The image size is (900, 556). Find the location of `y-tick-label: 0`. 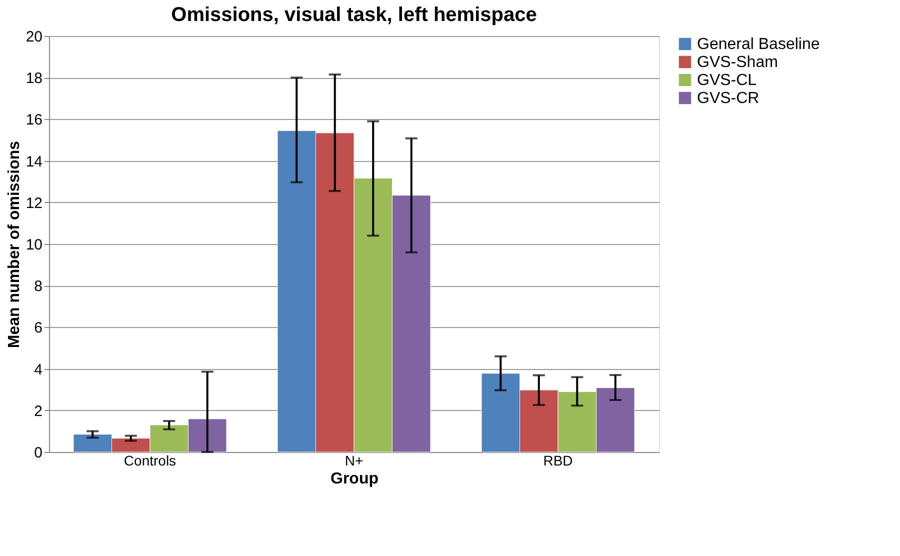

y-tick-label: 0 is located at coordinates (38, 453).